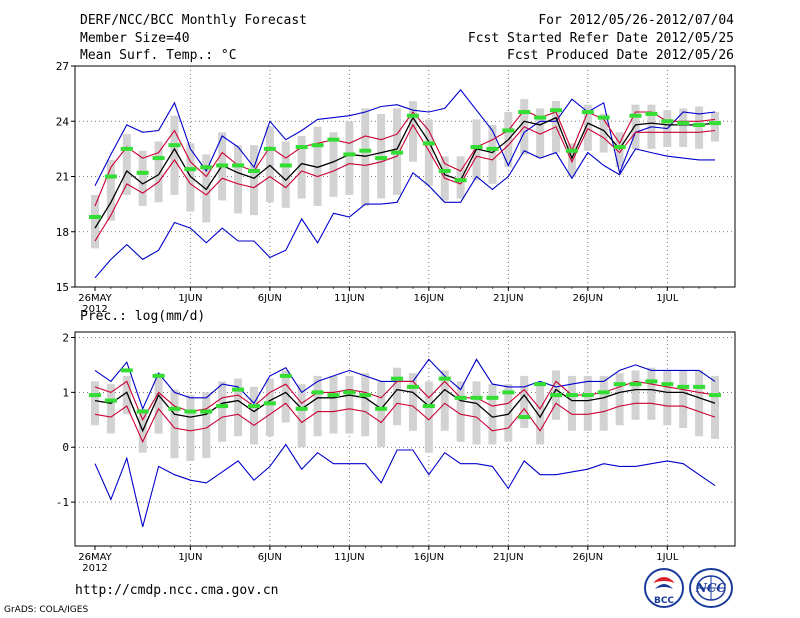 This screenshot has width=800, height=618. What do you see at coordinates (62, 502) in the screenshot?
I see `prec-y-tick-label: -1` at bounding box center [62, 502].